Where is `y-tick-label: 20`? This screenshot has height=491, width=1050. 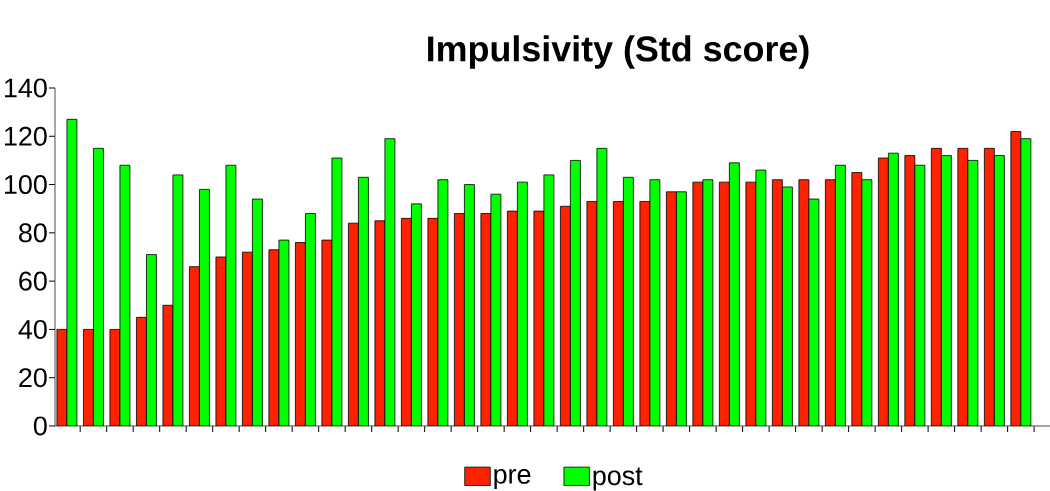 y-tick-label: 20 is located at coordinates (33, 378).